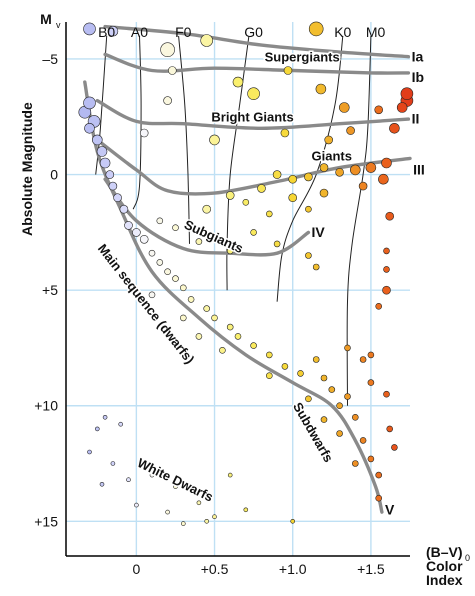 The image size is (475, 596). Describe the element at coordinates (302, 56) in the screenshot. I see `sequence-name-label: Supergiants` at that location.